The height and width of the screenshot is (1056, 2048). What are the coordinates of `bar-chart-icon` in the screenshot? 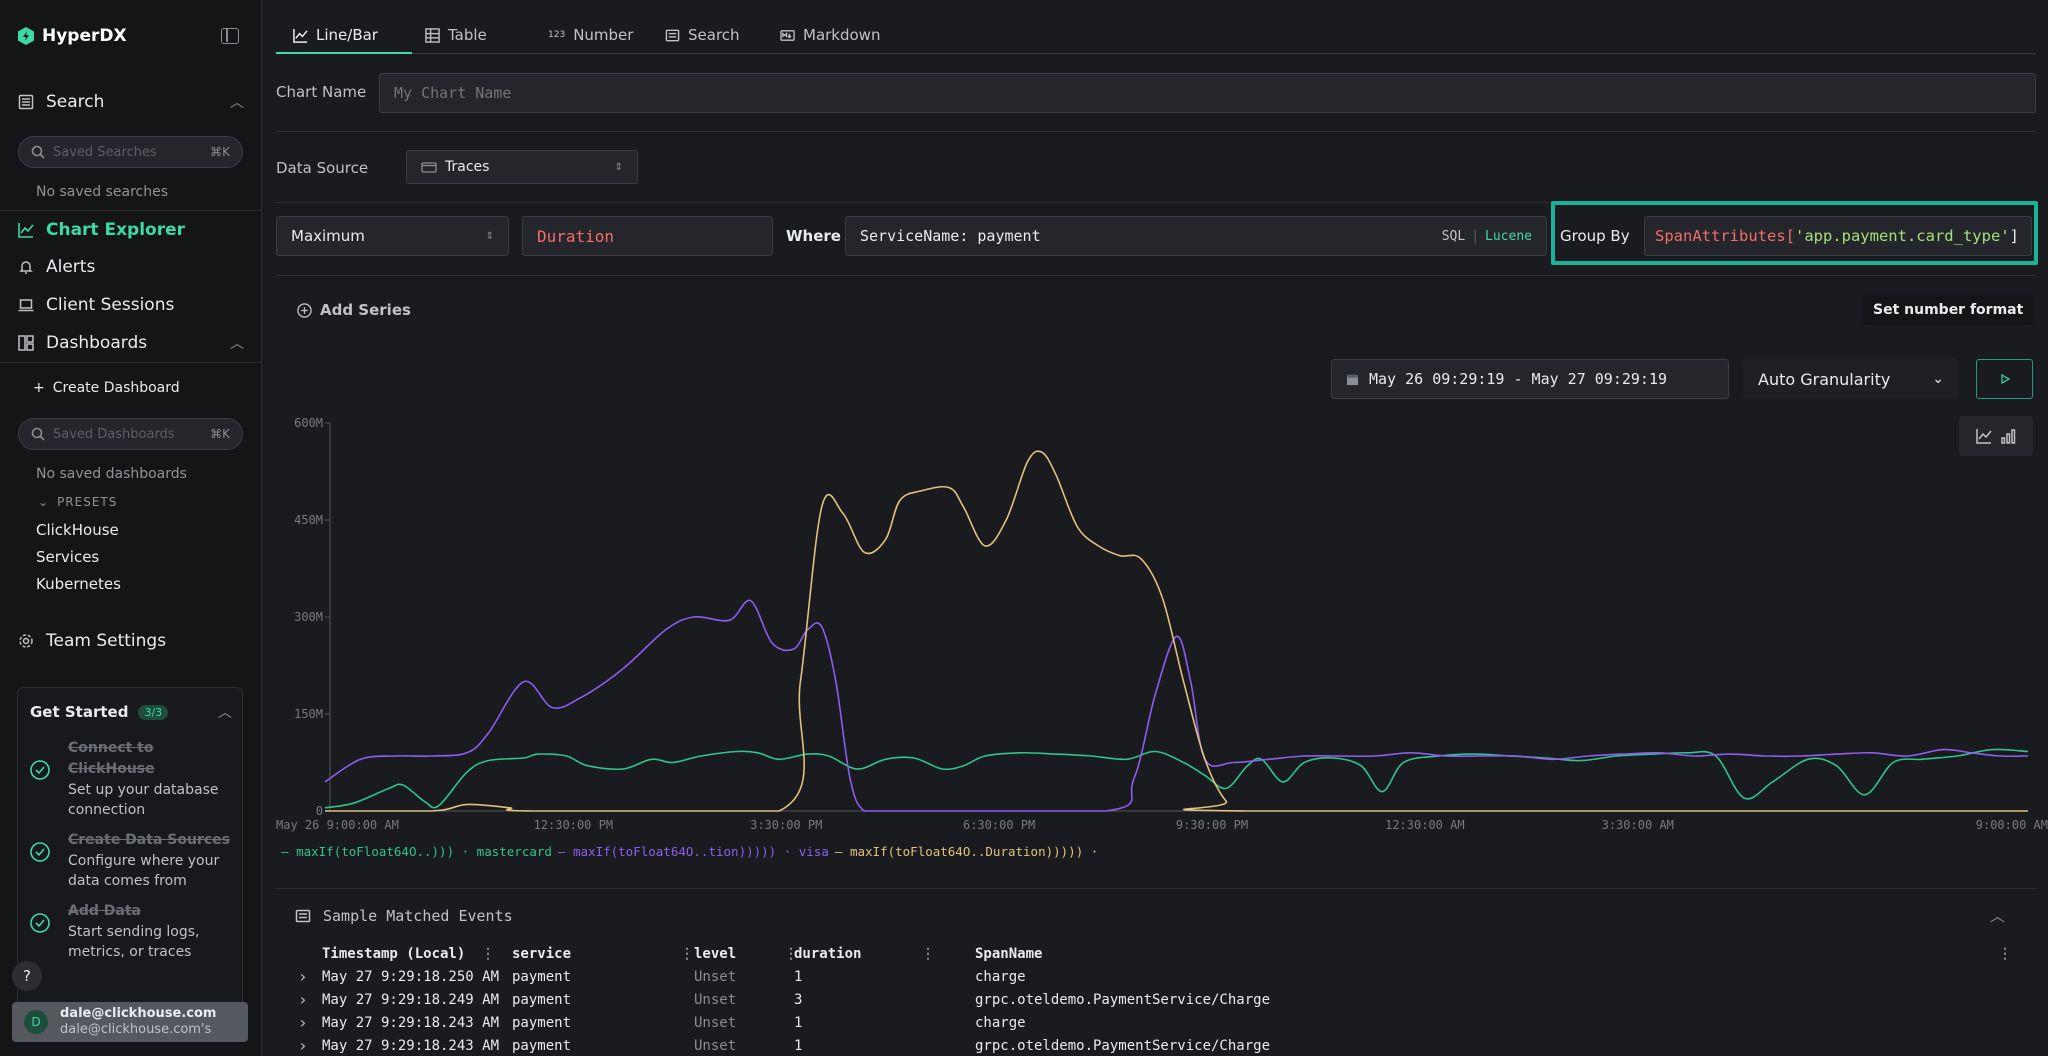 It's located at (2008, 436).